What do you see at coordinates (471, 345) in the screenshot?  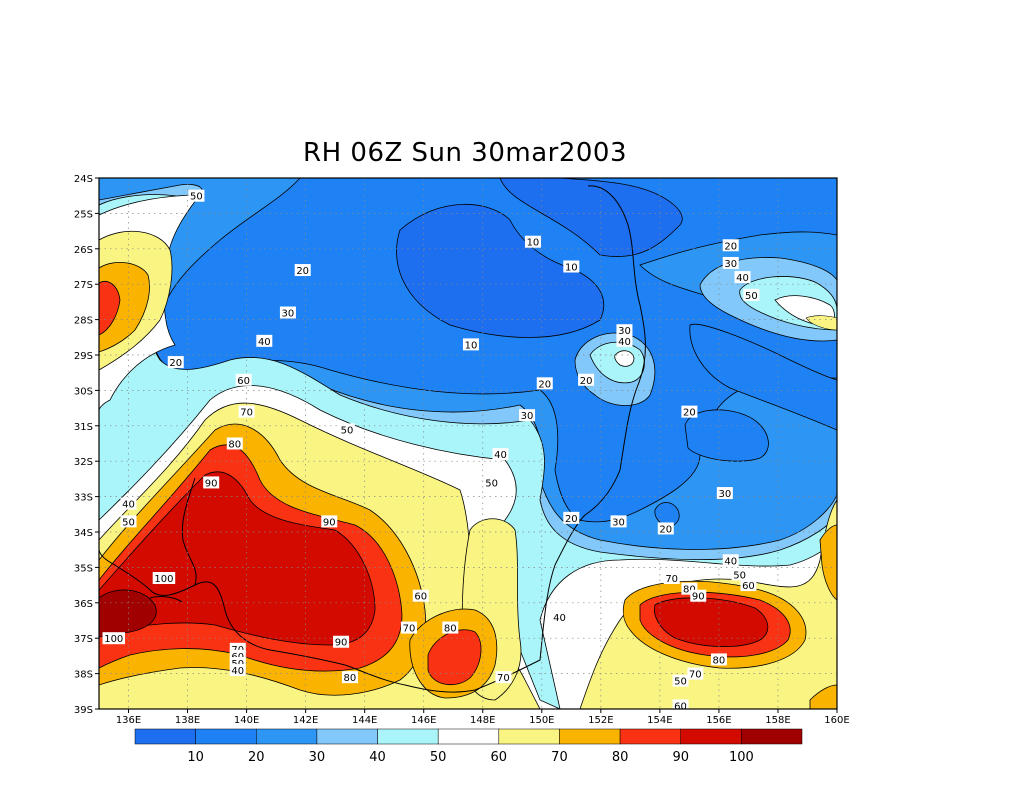 I see `contour-label: 10` at bounding box center [471, 345].